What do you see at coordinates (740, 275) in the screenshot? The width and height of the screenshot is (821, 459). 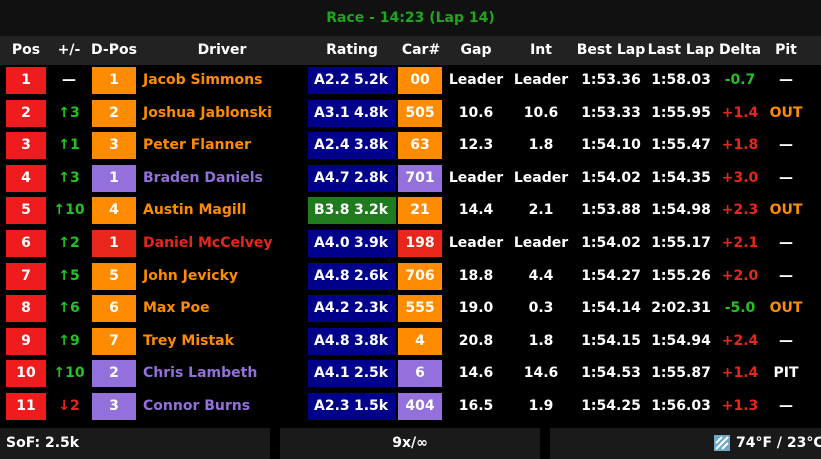 I see `delta: +2.0` at bounding box center [740, 275].